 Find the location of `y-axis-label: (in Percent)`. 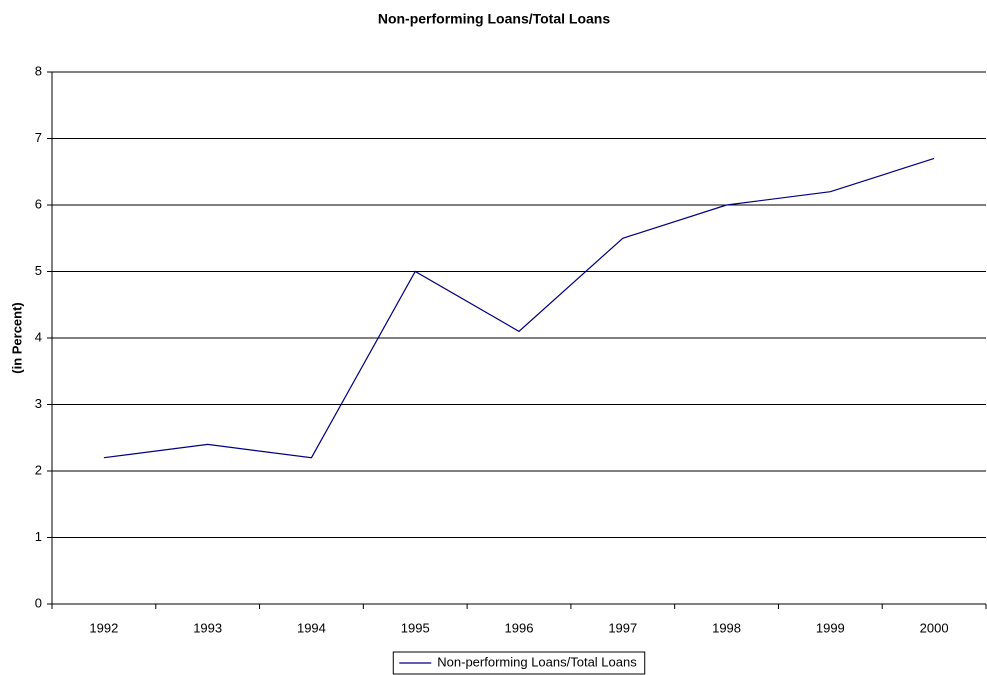

y-axis-label: (in Percent) is located at coordinates (16, 338).